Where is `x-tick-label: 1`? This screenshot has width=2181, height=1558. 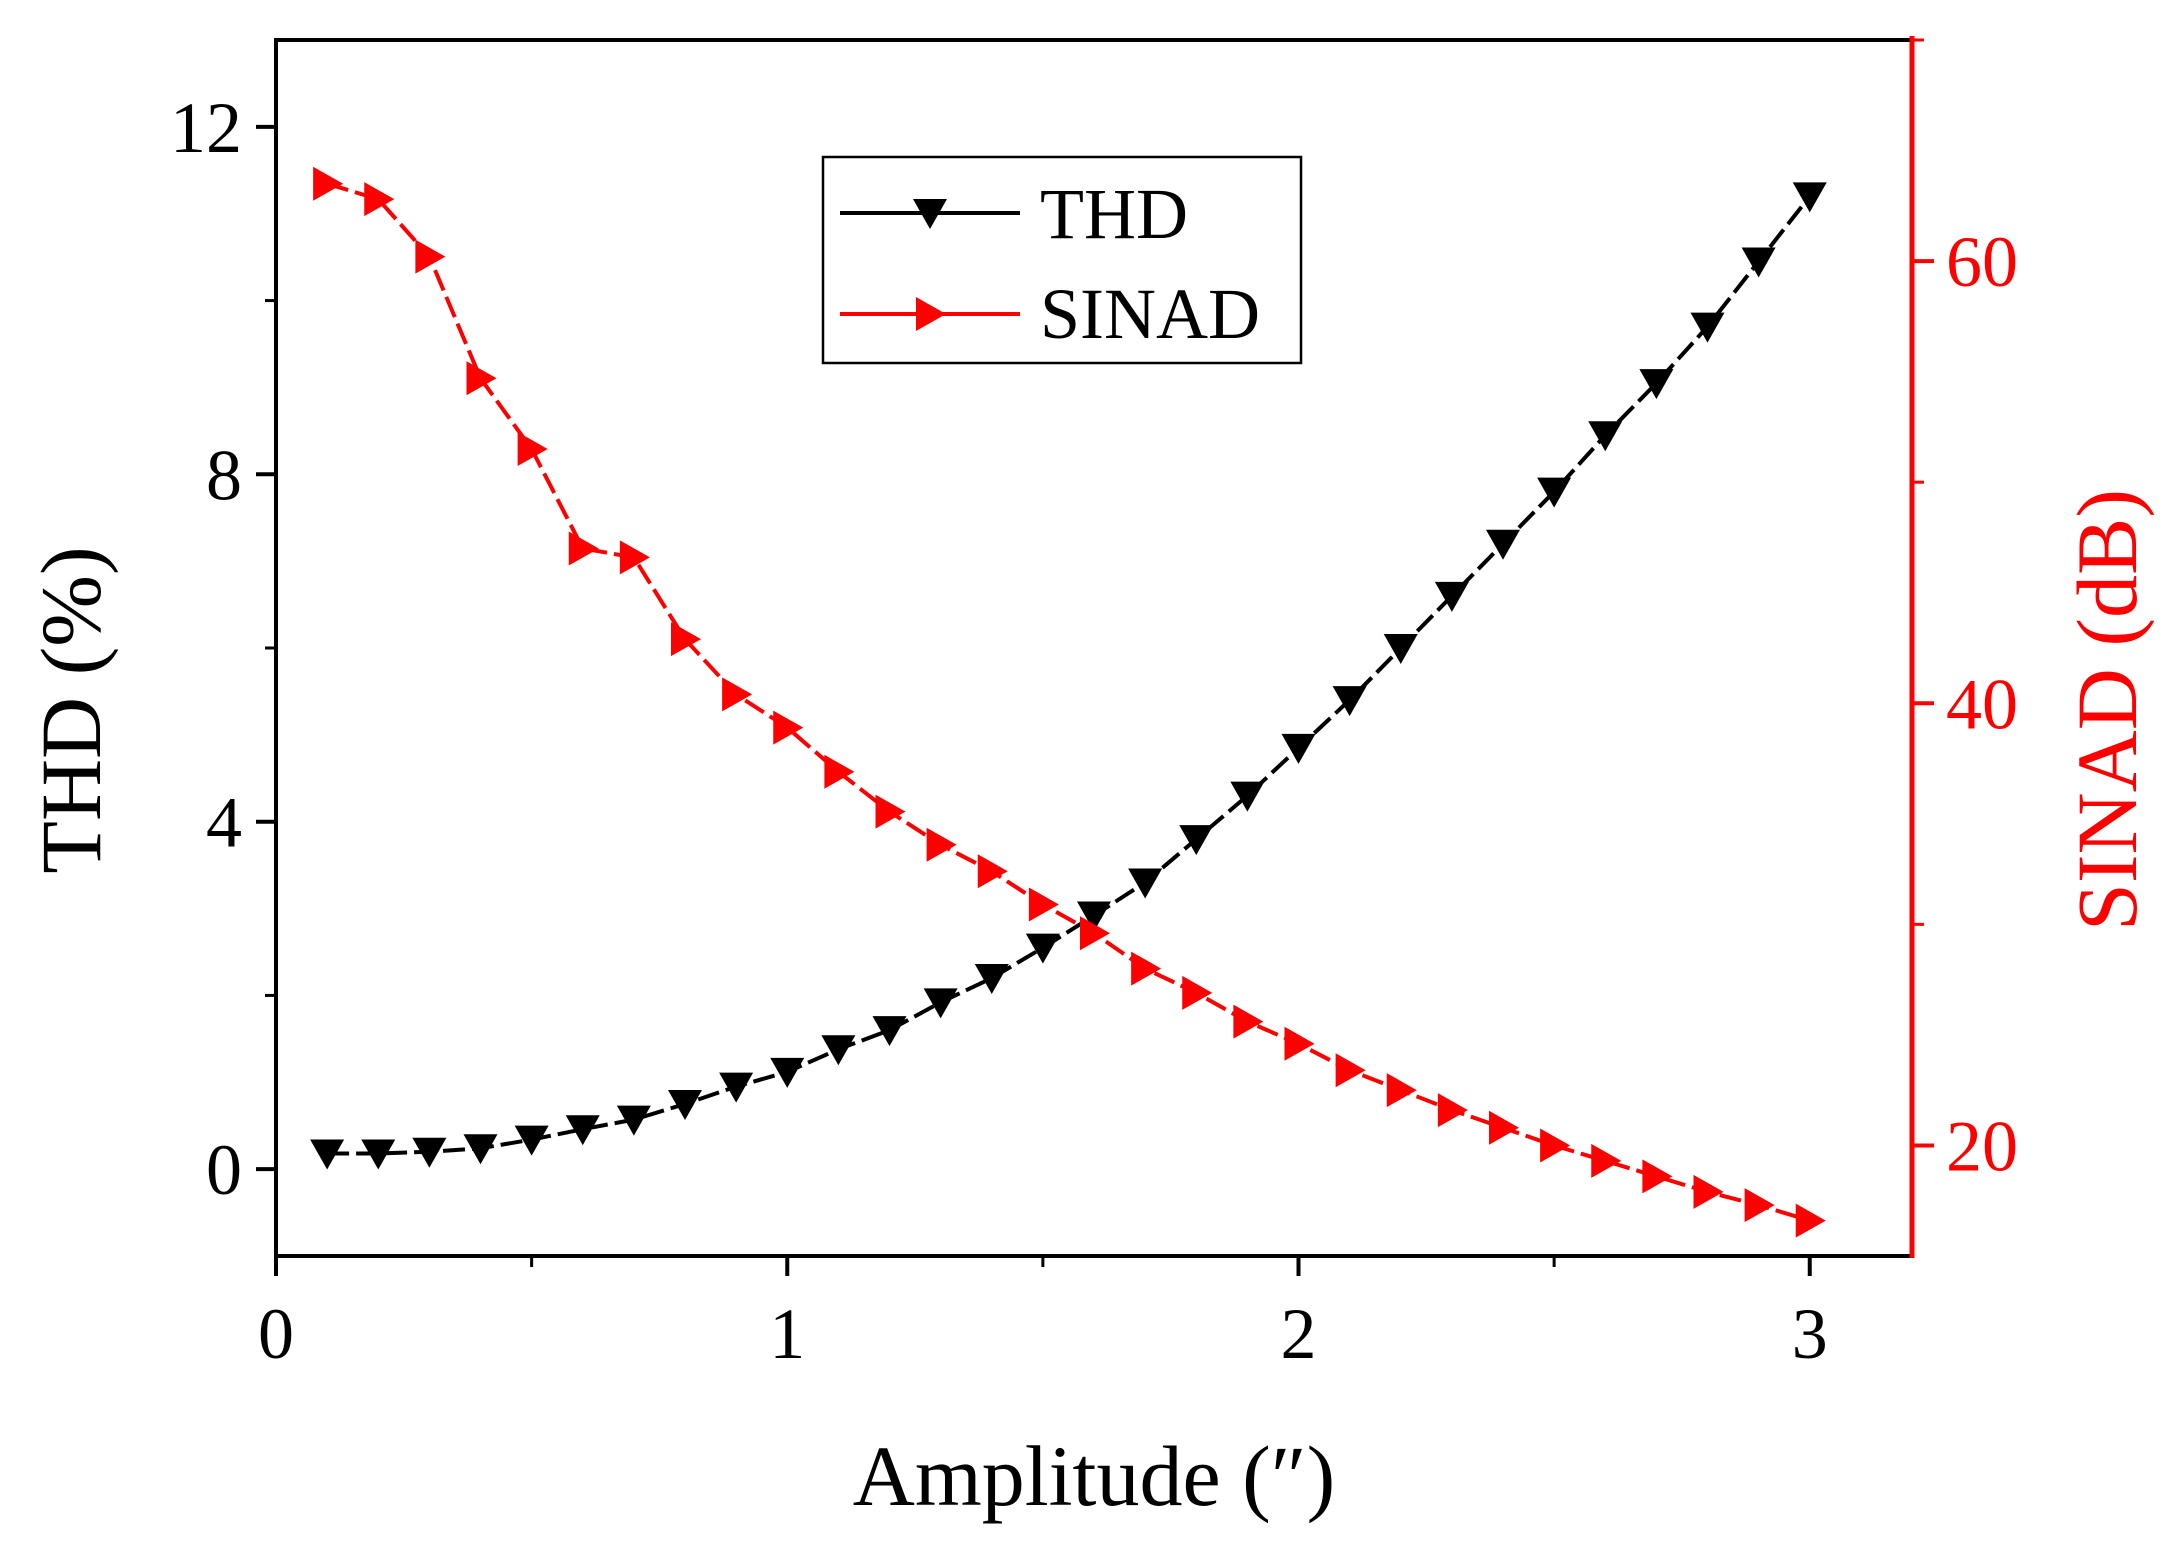 x-tick-label: 1 is located at coordinates (787, 1334).